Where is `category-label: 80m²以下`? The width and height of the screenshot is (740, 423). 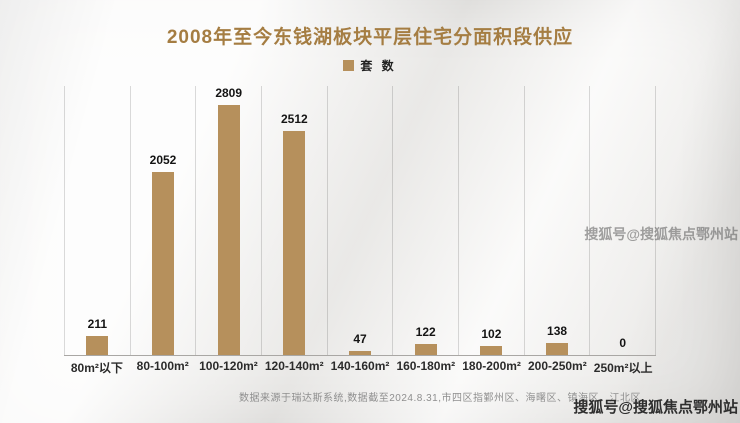 category-label: 80m²以下 is located at coordinates (96, 368).